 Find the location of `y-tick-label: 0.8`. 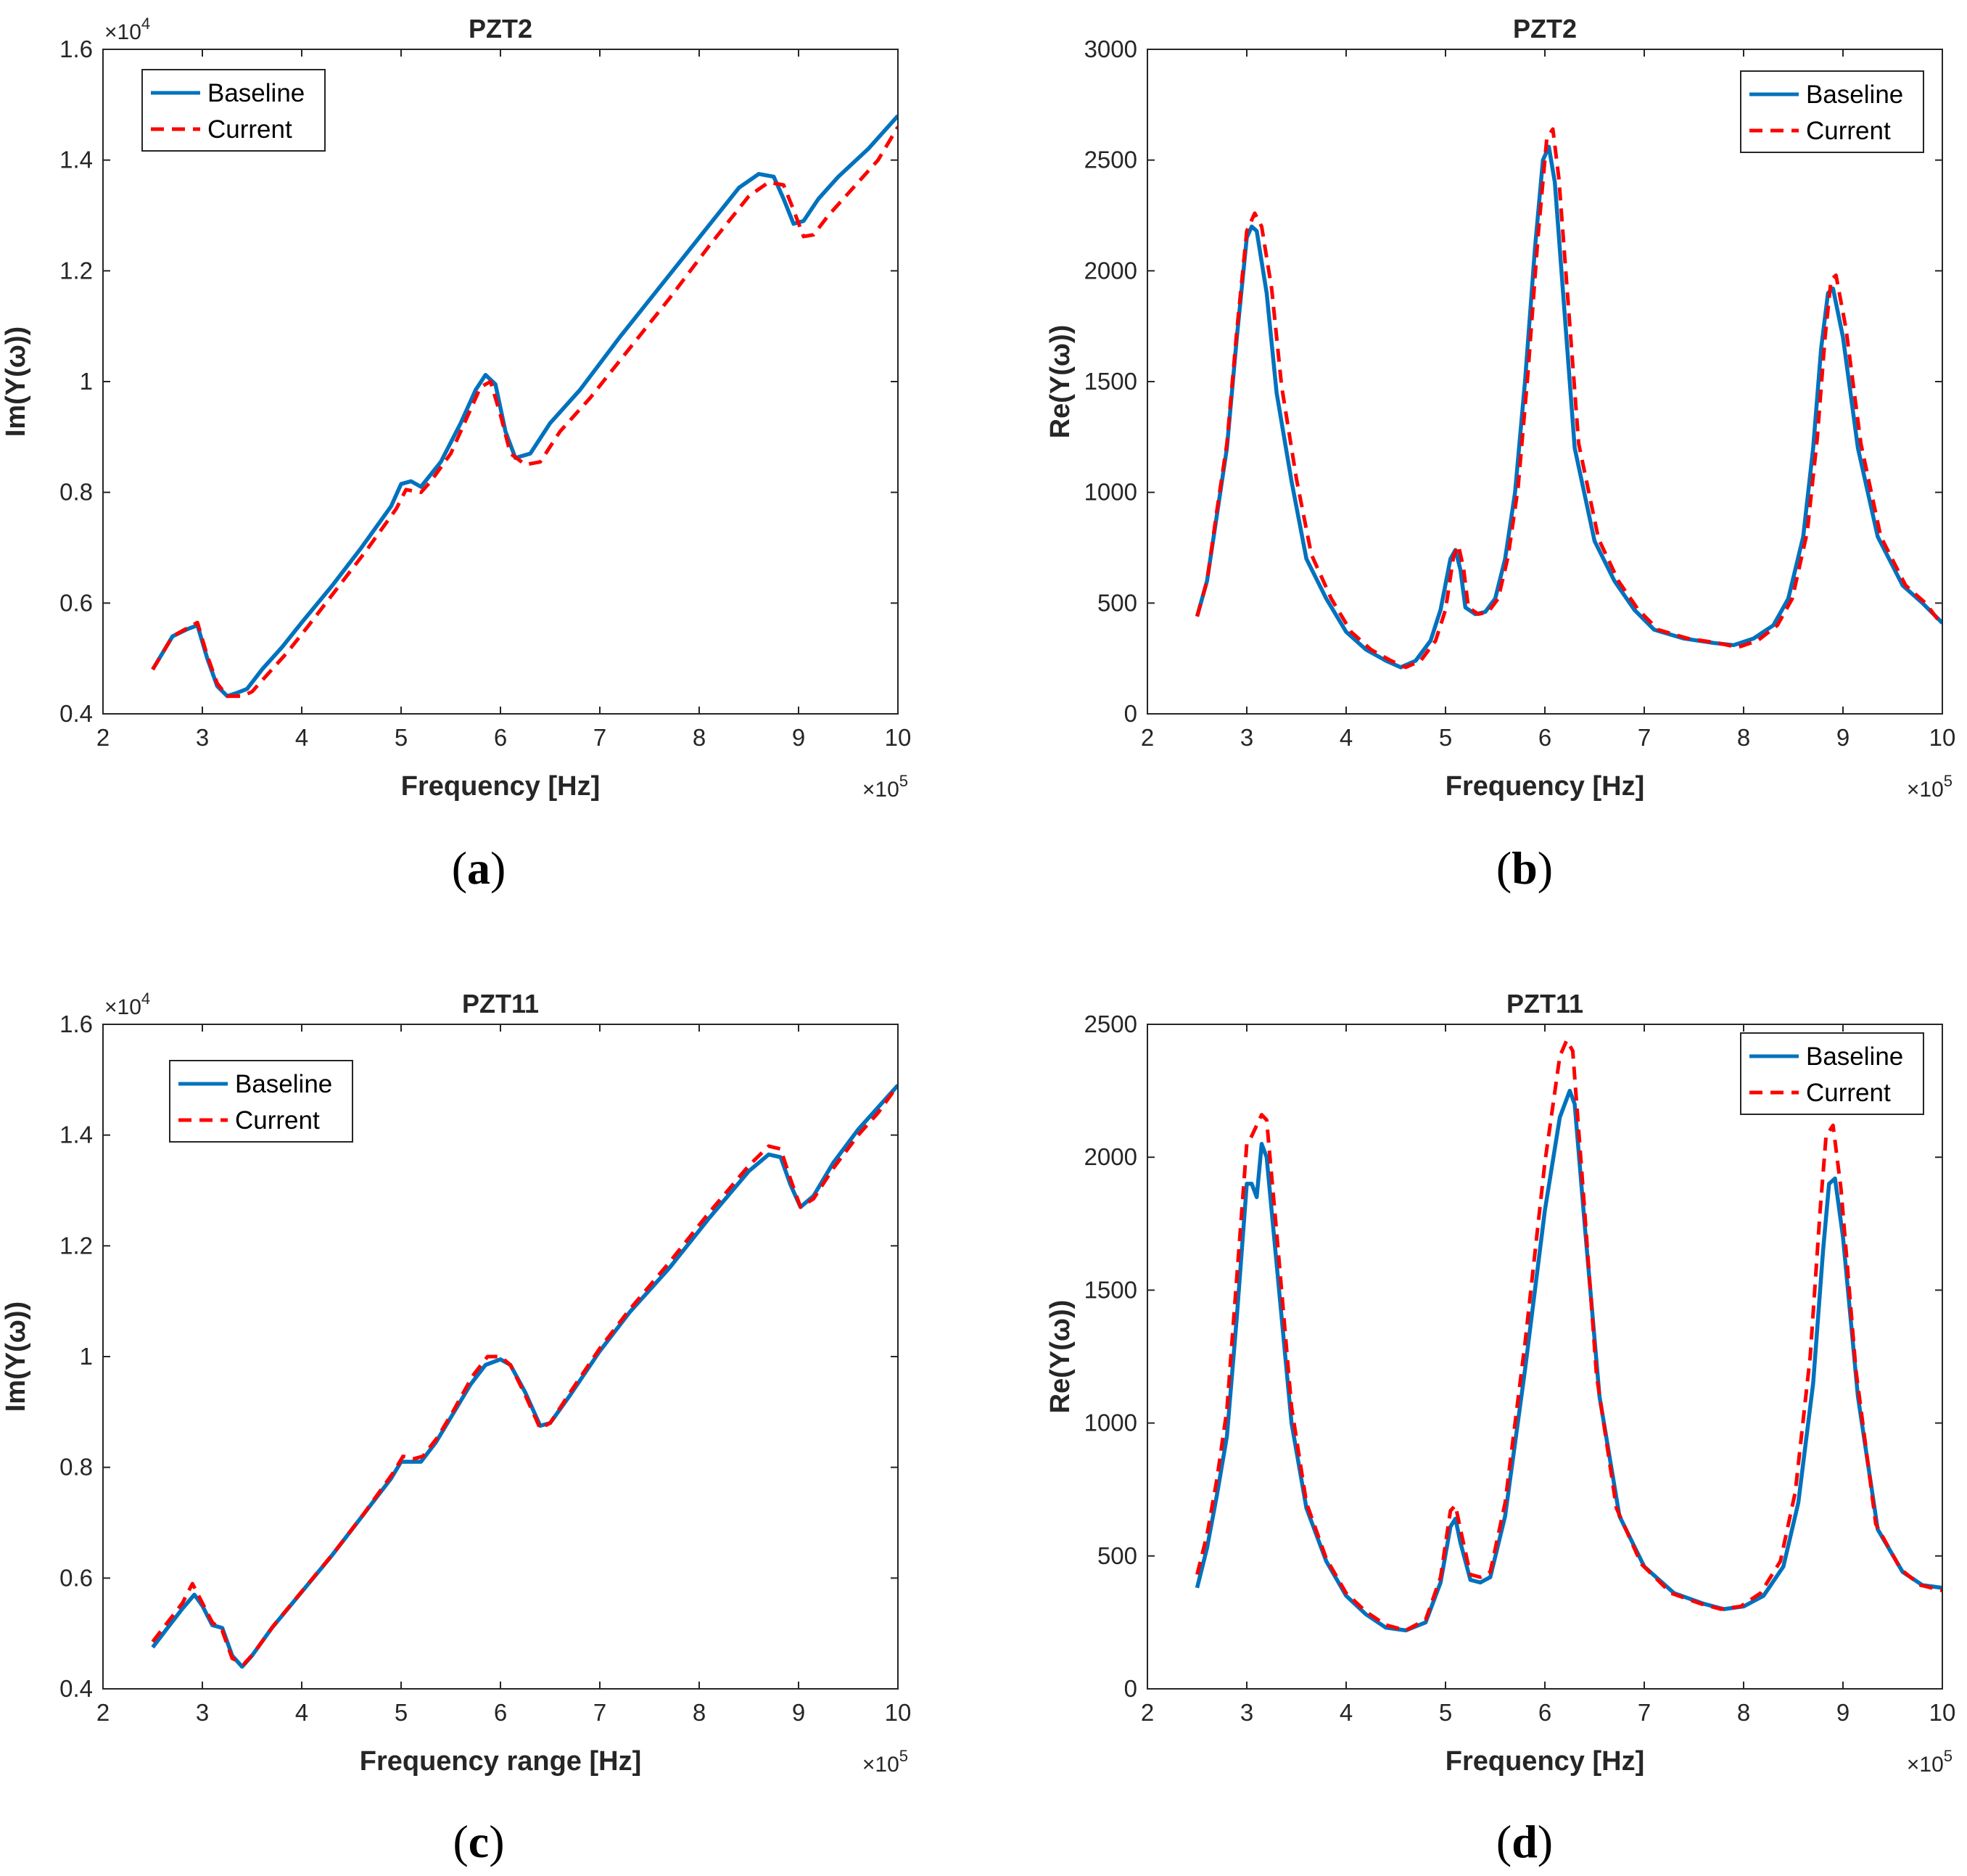

y-tick-label: 0.8 is located at coordinates (76, 1467).